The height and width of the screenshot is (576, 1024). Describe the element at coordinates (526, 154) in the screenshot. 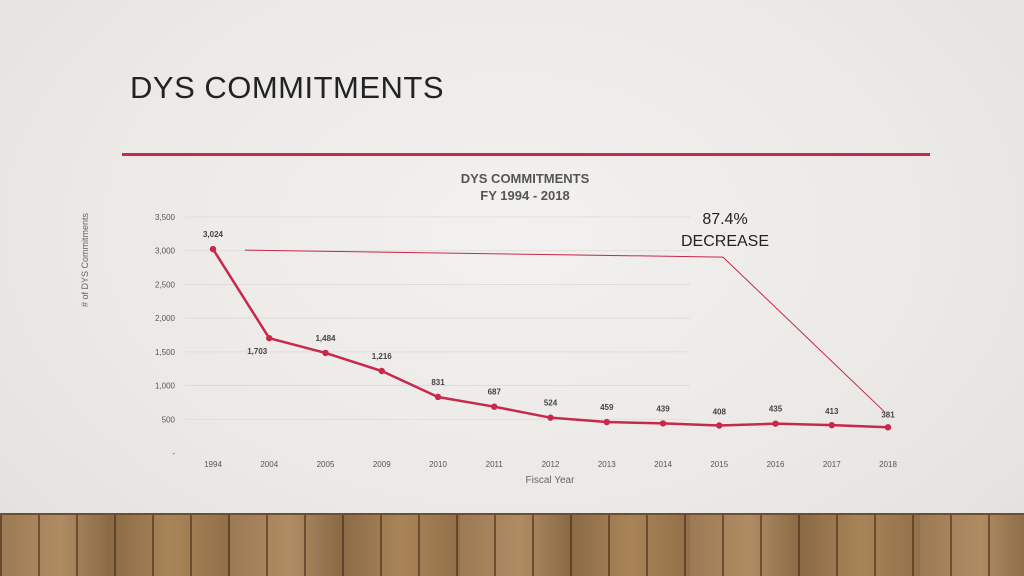

I see `title-divider` at that location.